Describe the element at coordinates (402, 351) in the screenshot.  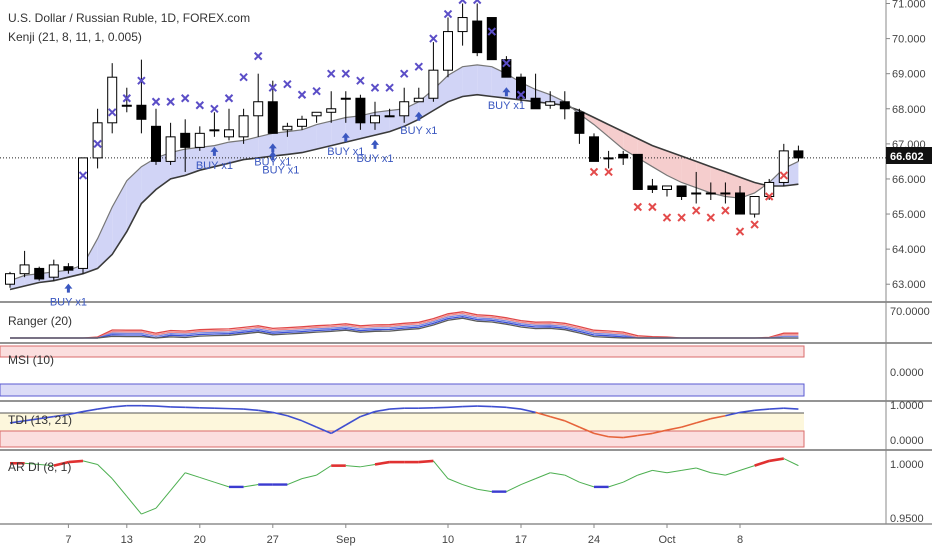
I see `msi-upper-band` at that location.